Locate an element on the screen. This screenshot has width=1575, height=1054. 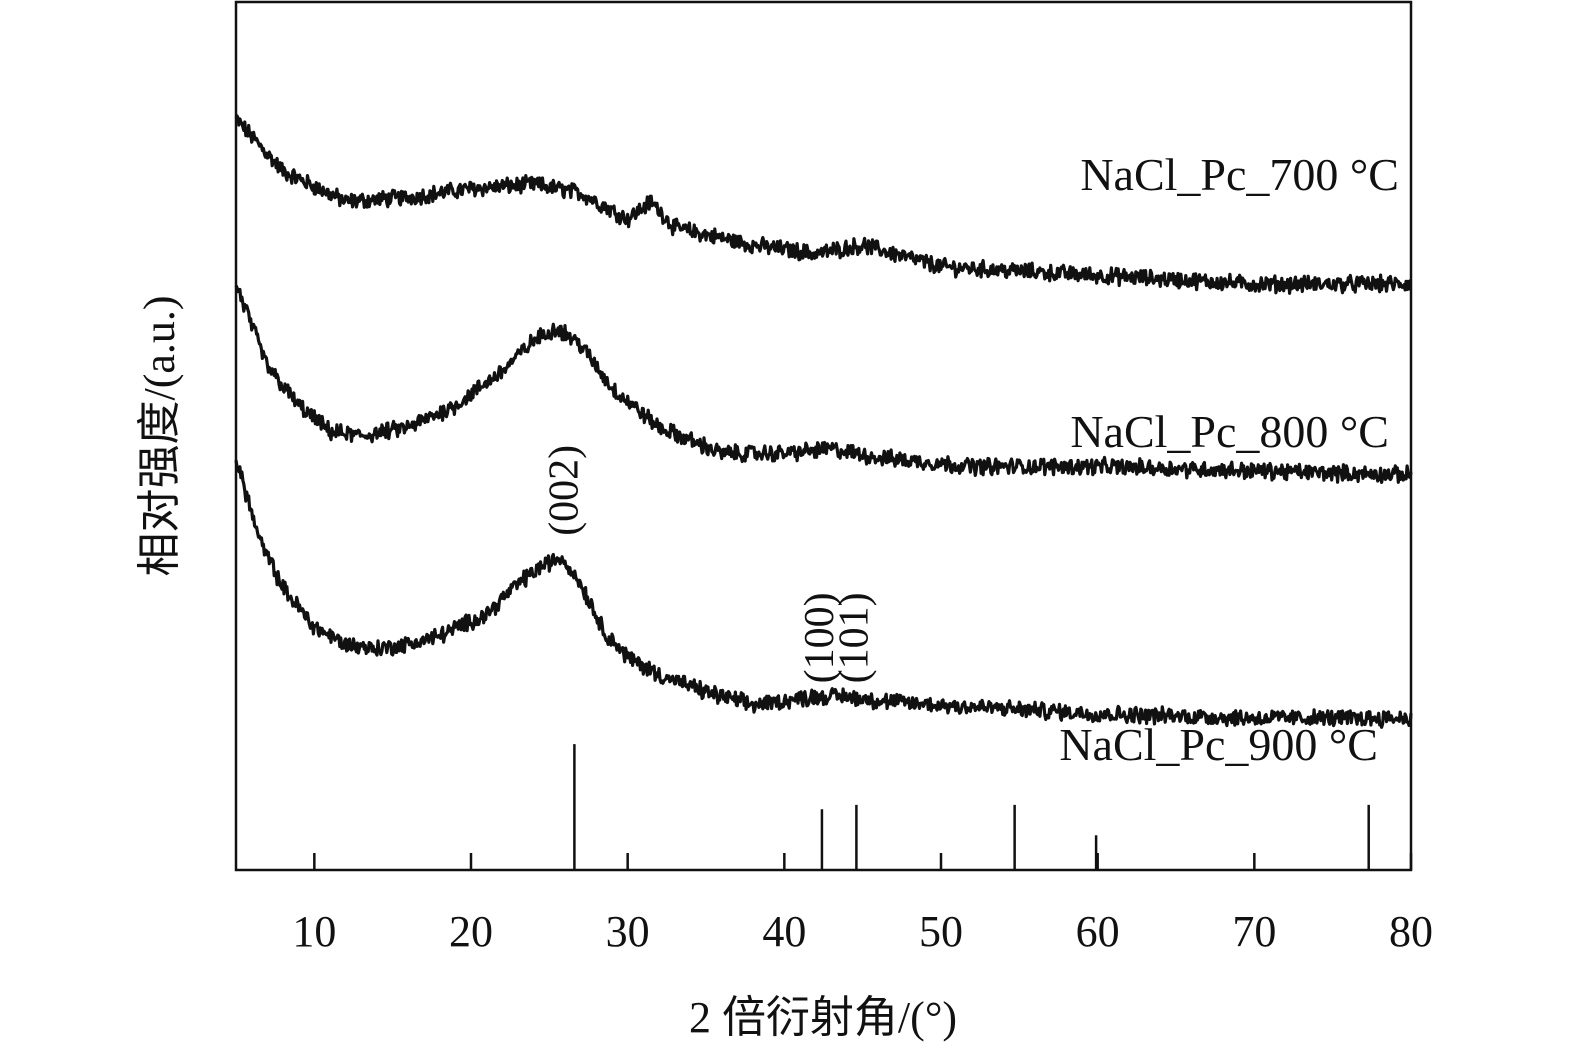
x-tick-label: 20 is located at coordinates (471, 931).